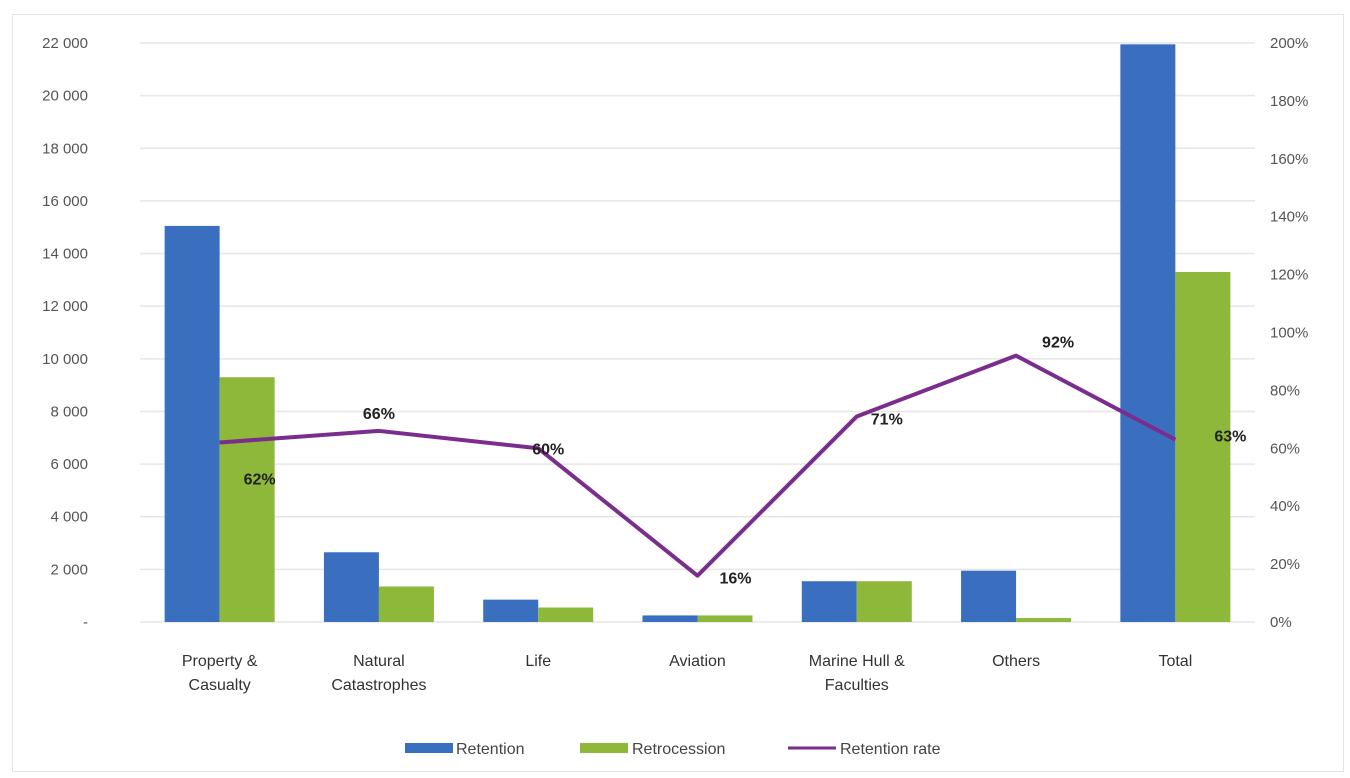 The image size is (1350, 778). Describe the element at coordinates (490, 749) in the screenshot. I see `legend-label-retention: Retention` at that location.